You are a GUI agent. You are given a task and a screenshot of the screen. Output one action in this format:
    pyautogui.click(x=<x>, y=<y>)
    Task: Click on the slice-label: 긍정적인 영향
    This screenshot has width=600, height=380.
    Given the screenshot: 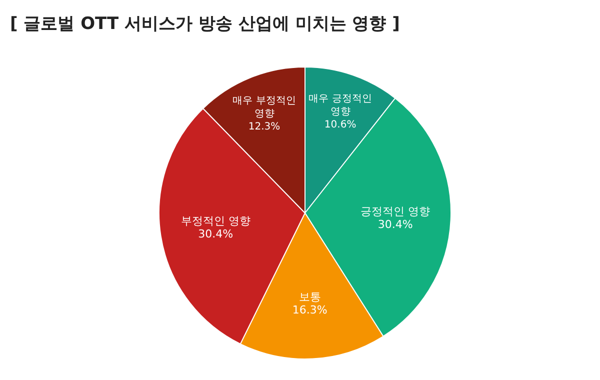 What is the action you would take?
    pyautogui.click(x=395, y=211)
    